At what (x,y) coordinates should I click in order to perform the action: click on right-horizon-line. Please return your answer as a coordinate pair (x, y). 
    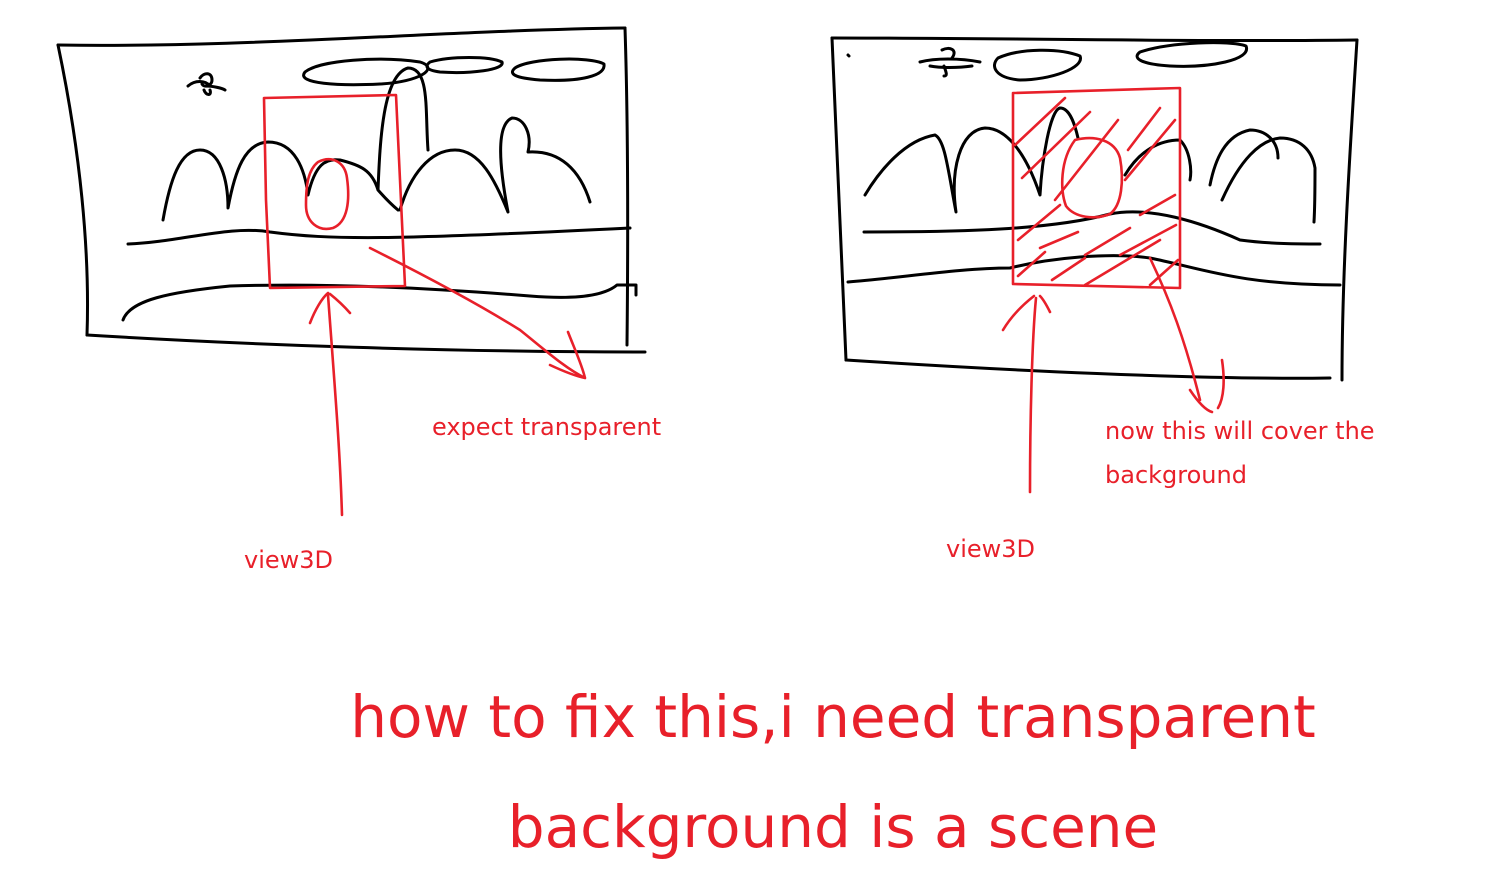
    Looking at the image, I should click on (1092, 228).